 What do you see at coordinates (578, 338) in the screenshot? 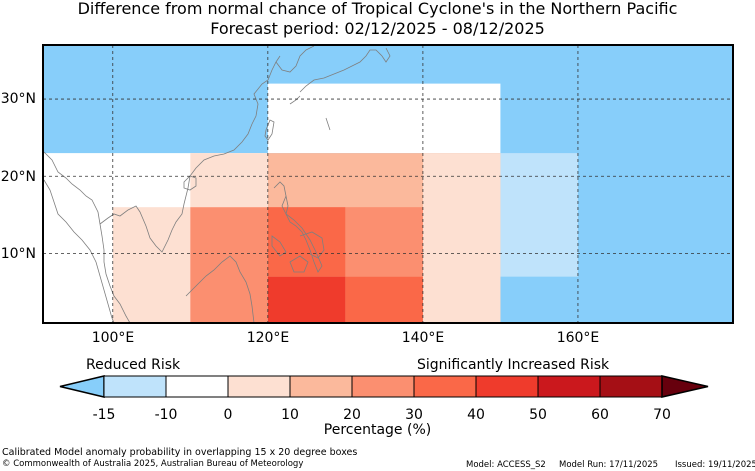
I see `lon-label-160e: 160°E` at bounding box center [578, 338].